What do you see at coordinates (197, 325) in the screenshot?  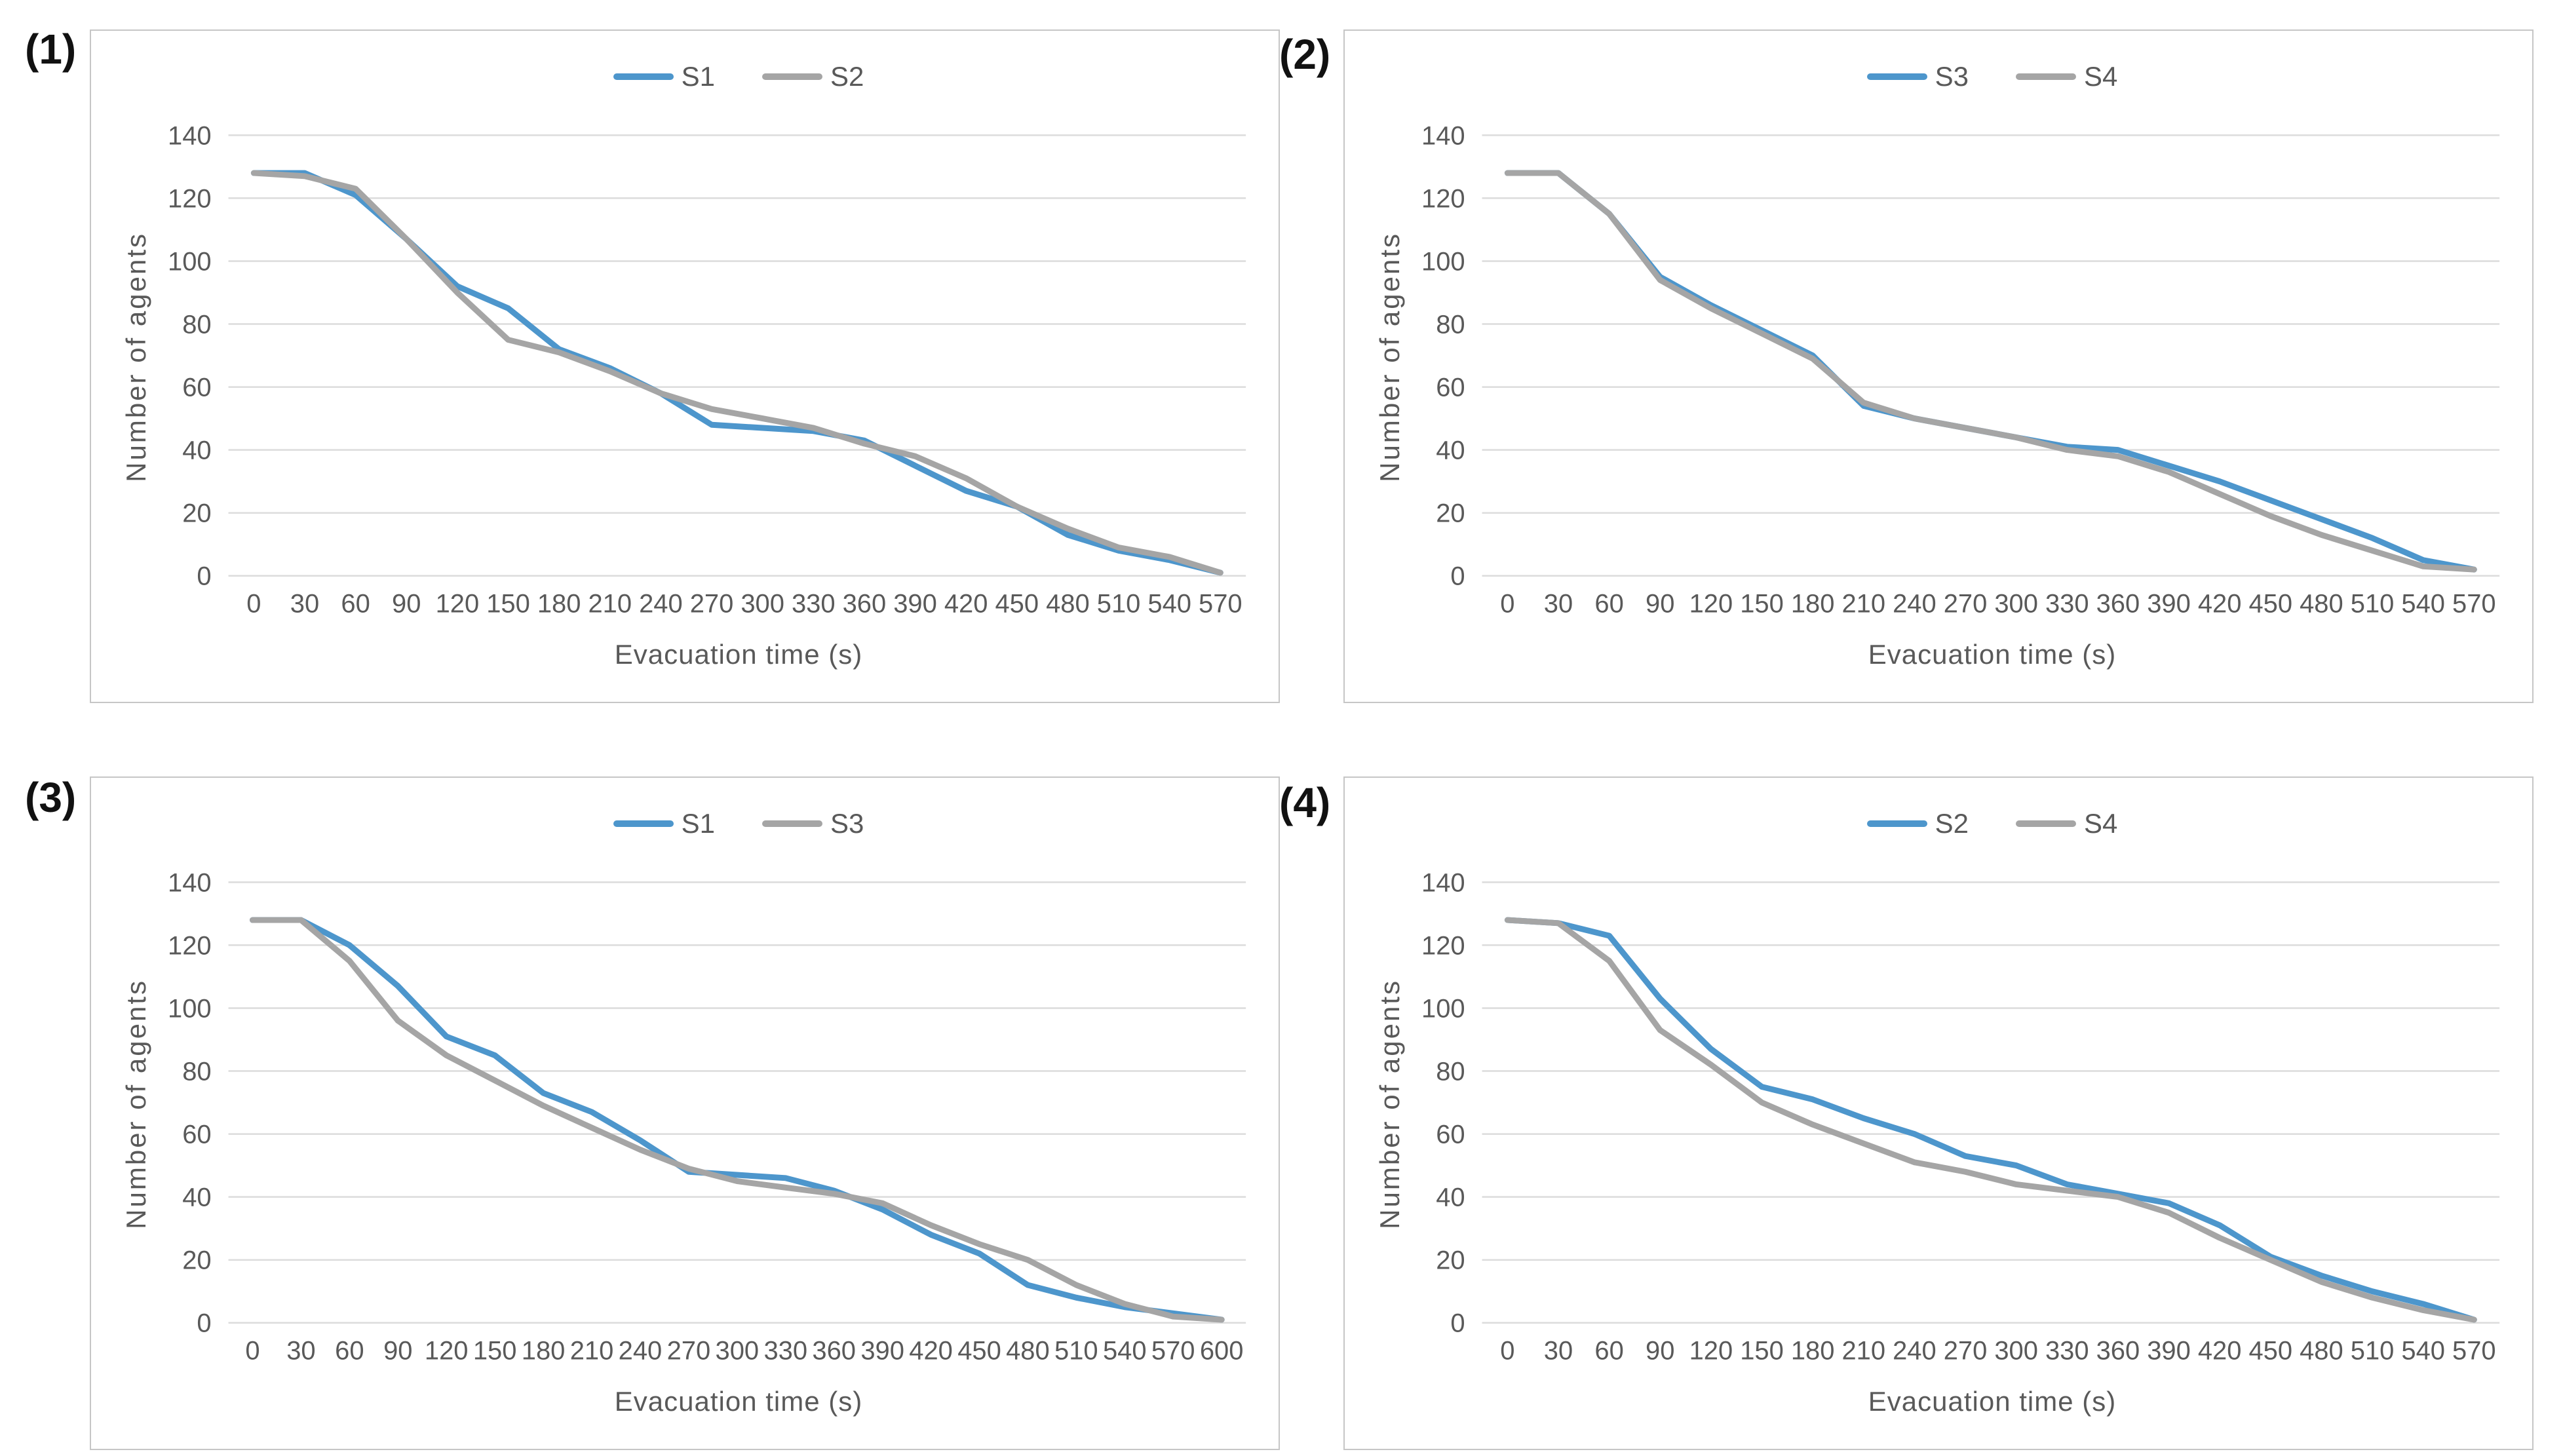 I see `y-tick-label-80: 80` at bounding box center [197, 325].